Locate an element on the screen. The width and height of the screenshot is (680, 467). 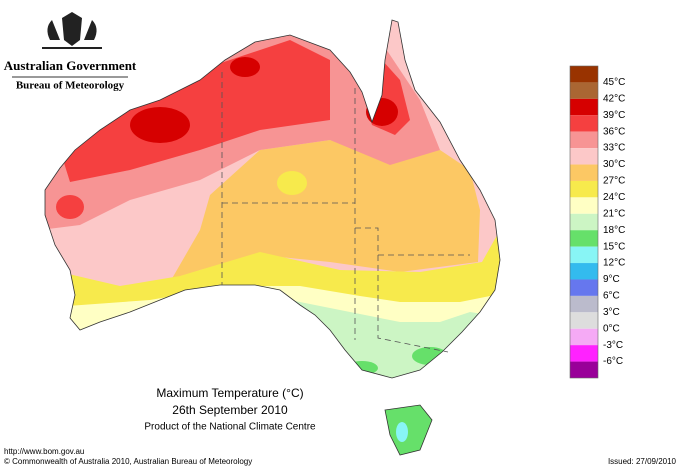
legend-label: 39°C is located at coordinates (614, 115).